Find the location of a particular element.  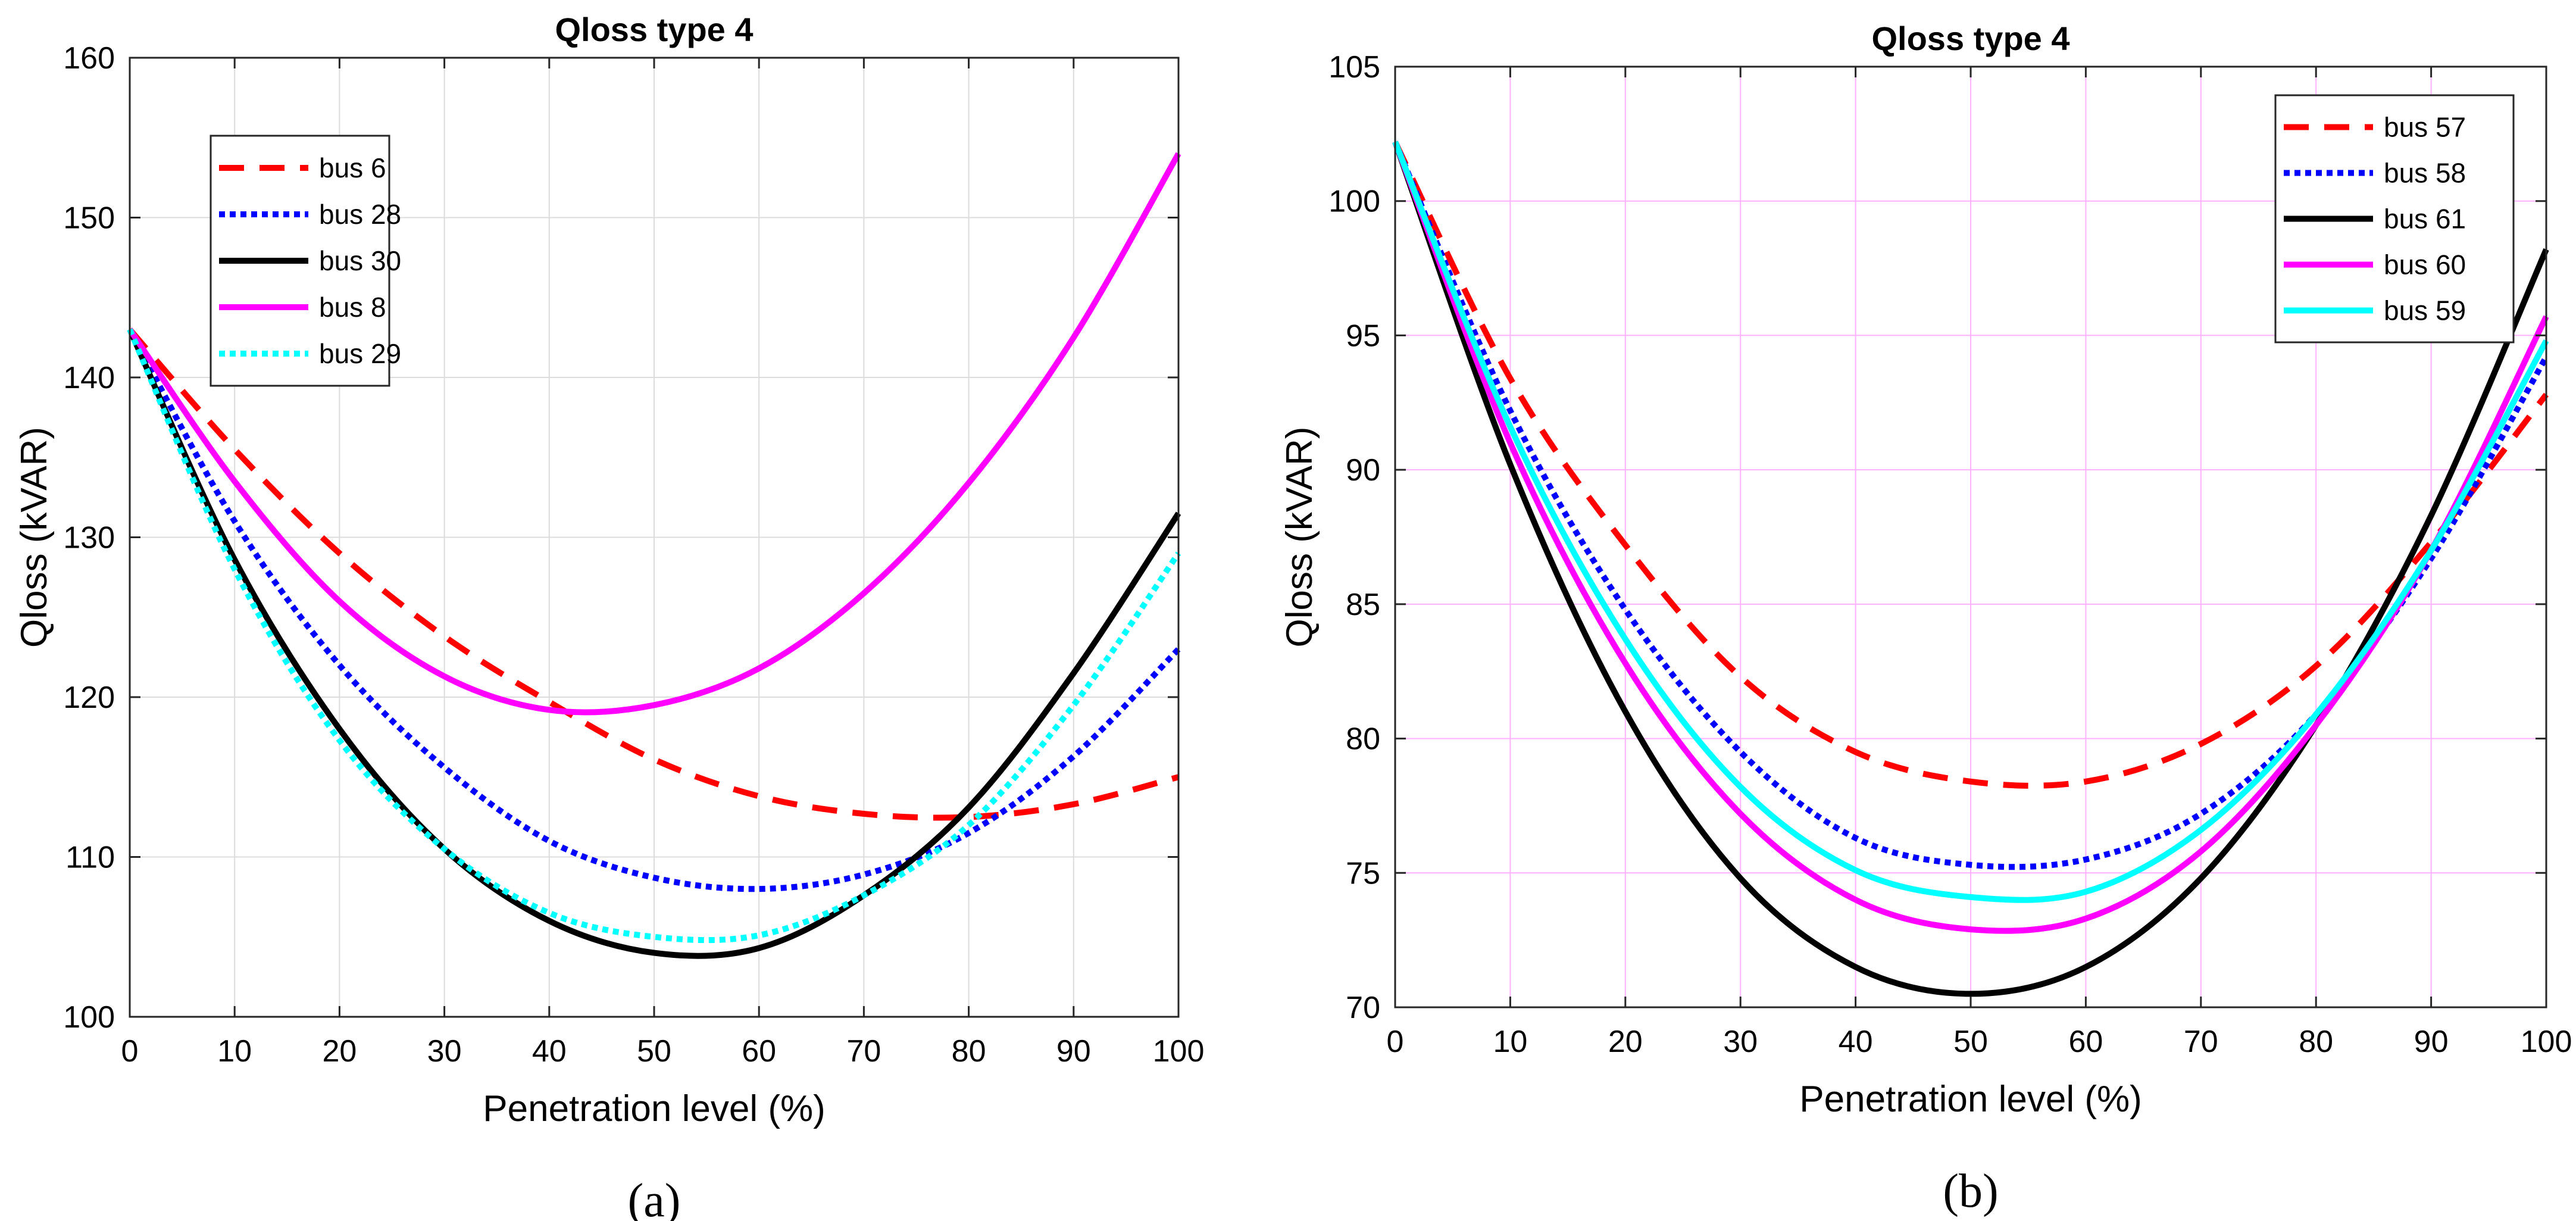

legend-entry: bus 6 is located at coordinates (352, 167).